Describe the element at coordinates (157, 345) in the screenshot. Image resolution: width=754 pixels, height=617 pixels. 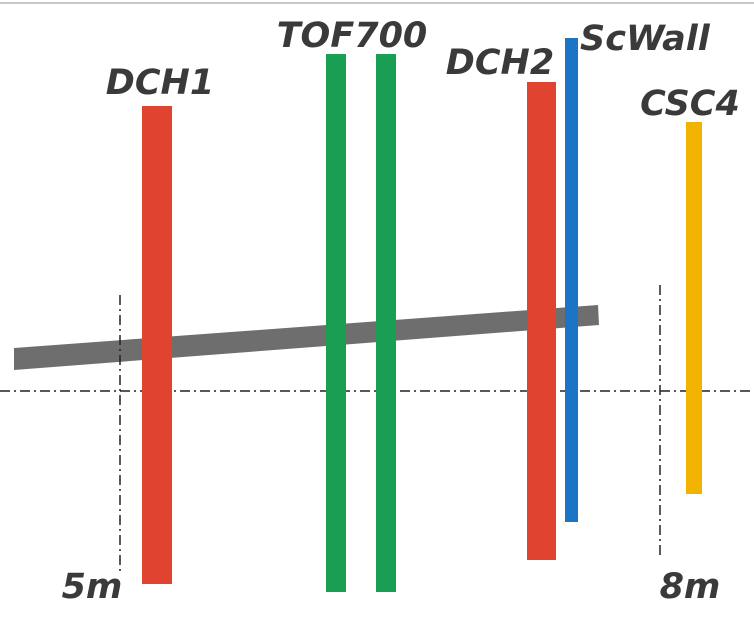
I see `dch1-detector` at that location.